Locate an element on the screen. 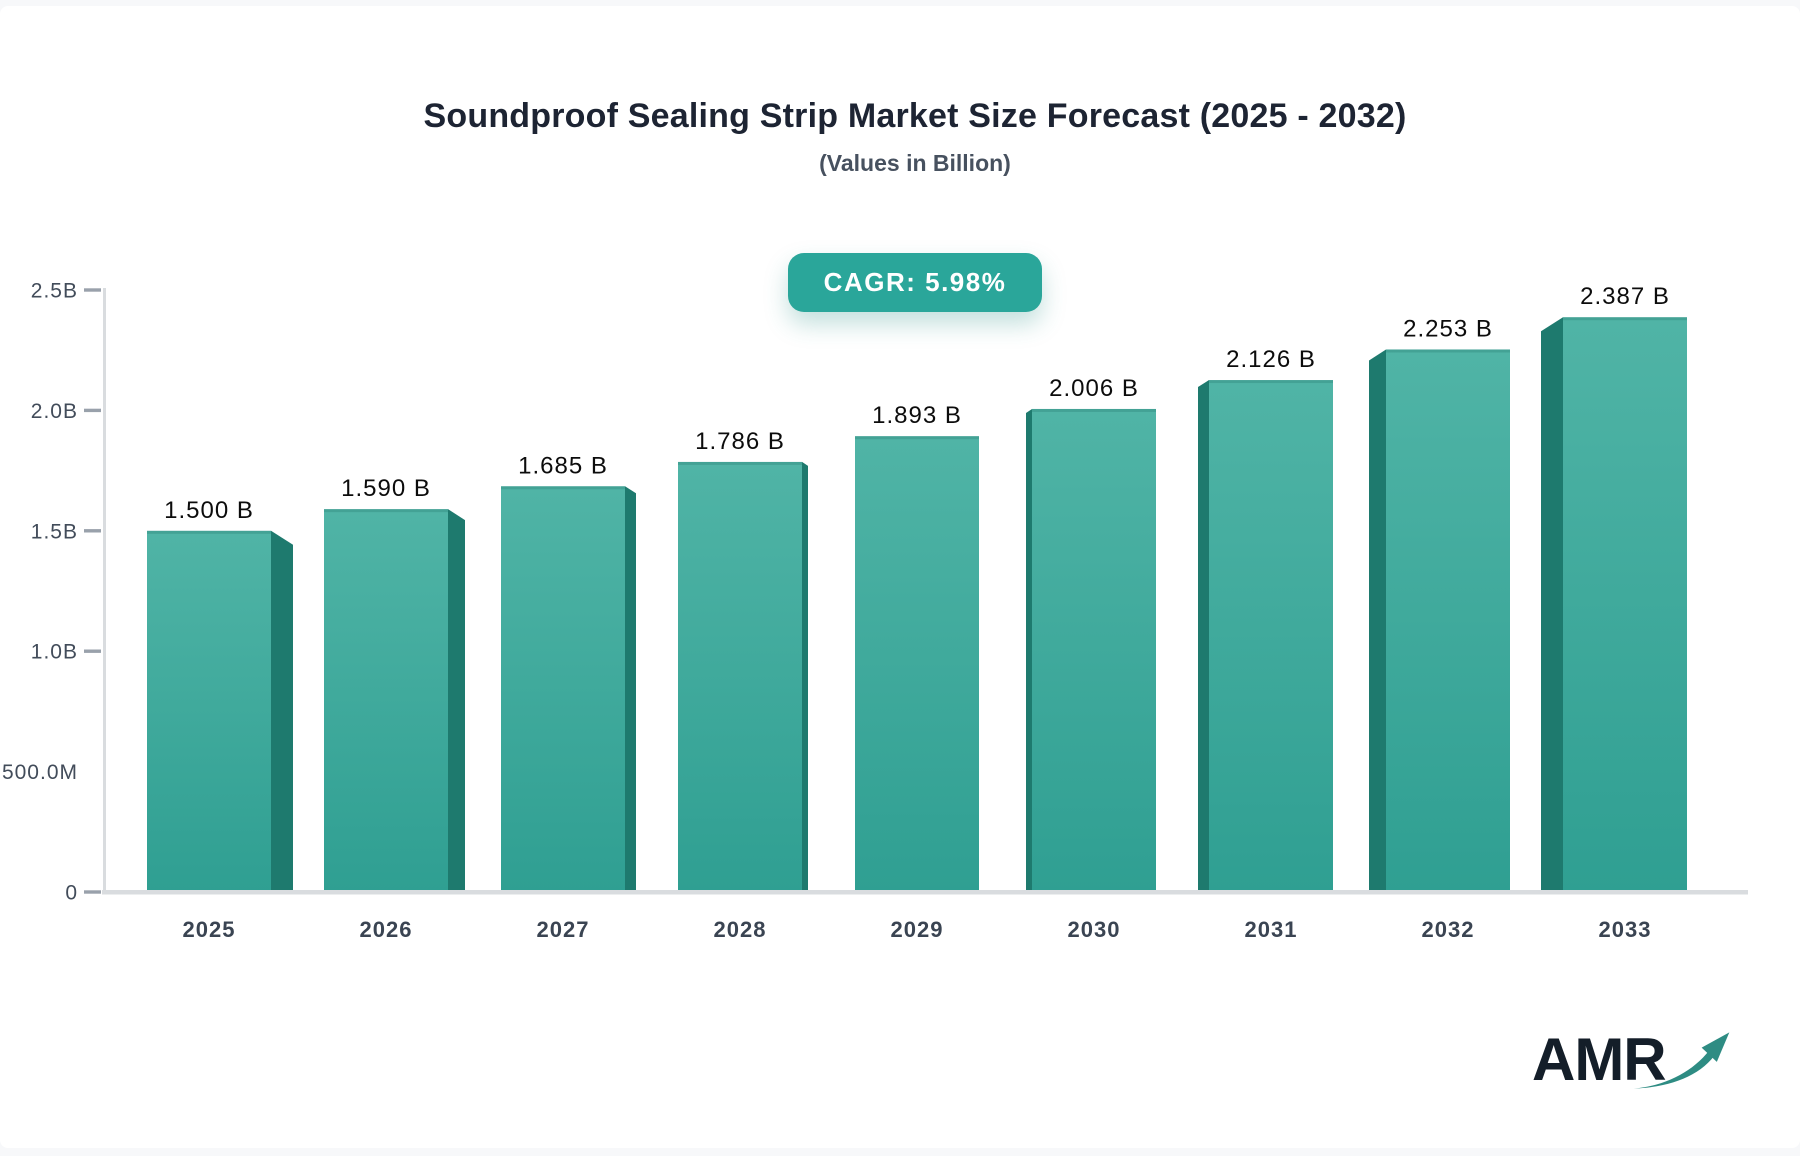  x-axis-label: 2033 is located at coordinates (1625, 929).